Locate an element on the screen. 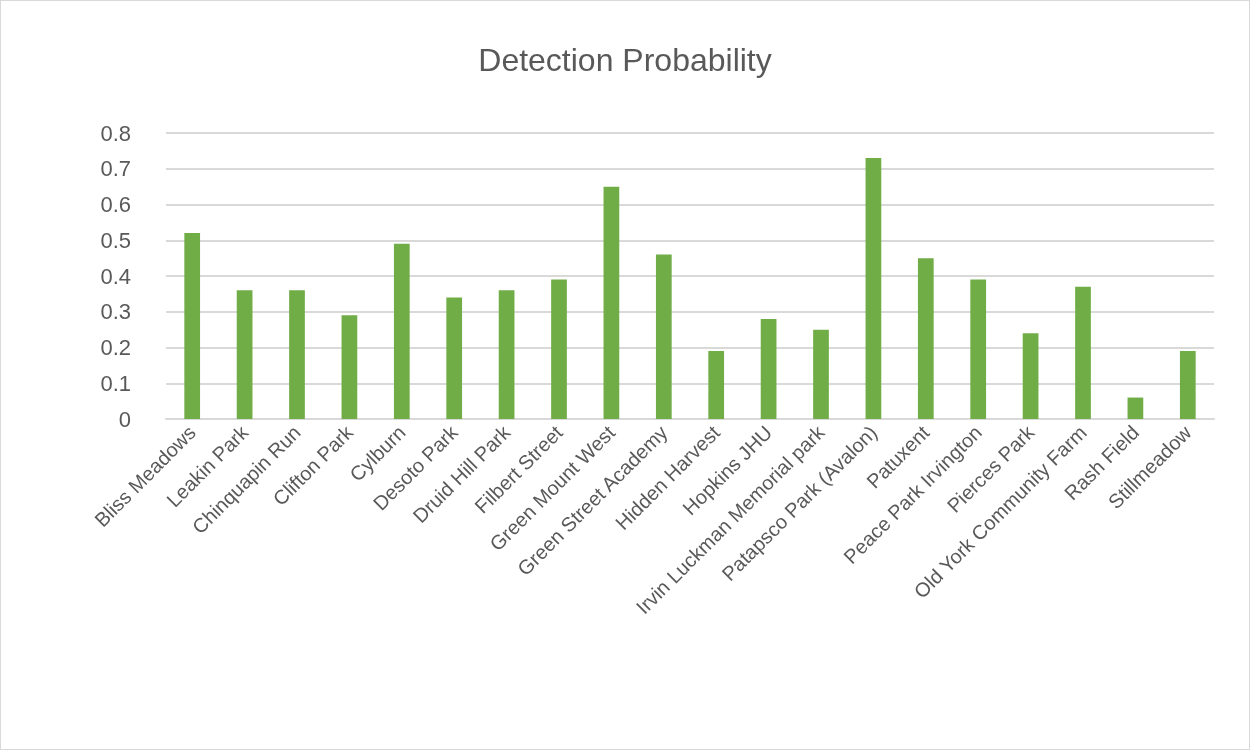  y-tick-label: 0 is located at coordinates (124, 419).